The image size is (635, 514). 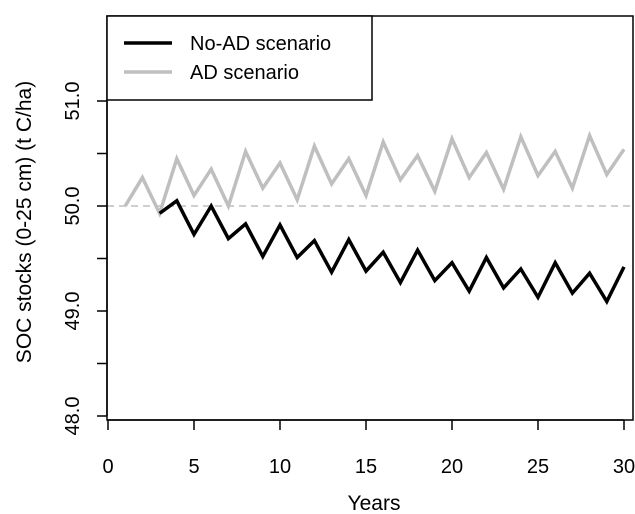 What do you see at coordinates (73, 206) in the screenshot?
I see `y-tick-label: 50.0` at bounding box center [73, 206].